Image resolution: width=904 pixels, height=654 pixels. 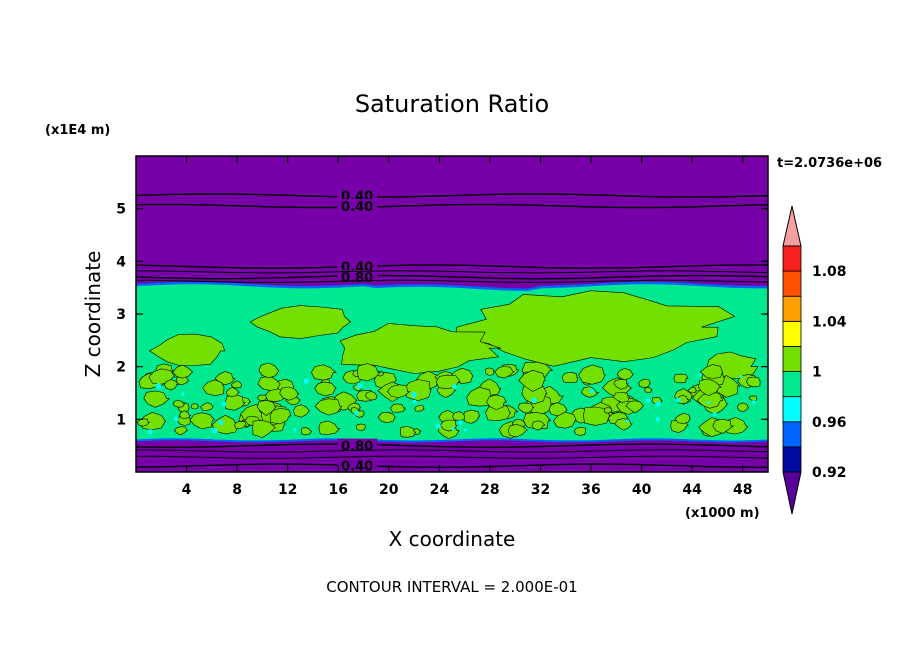 What do you see at coordinates (187, 490) in the screenshot?
I see `x-tick-label: 4` at bounding box center [187, 490].